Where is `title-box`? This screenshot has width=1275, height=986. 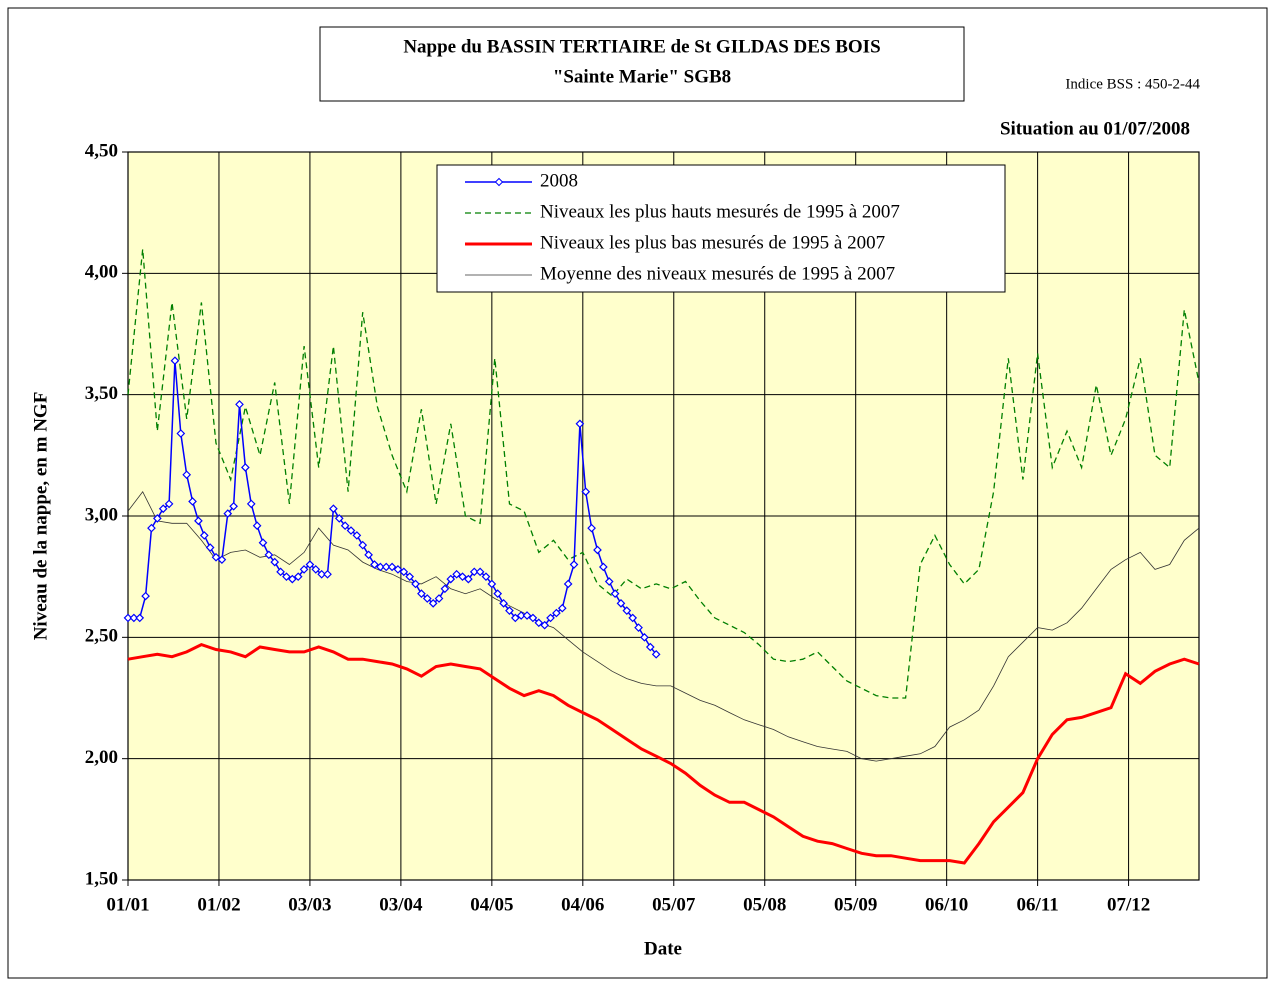
title-box is located at coordinates (642, 64).